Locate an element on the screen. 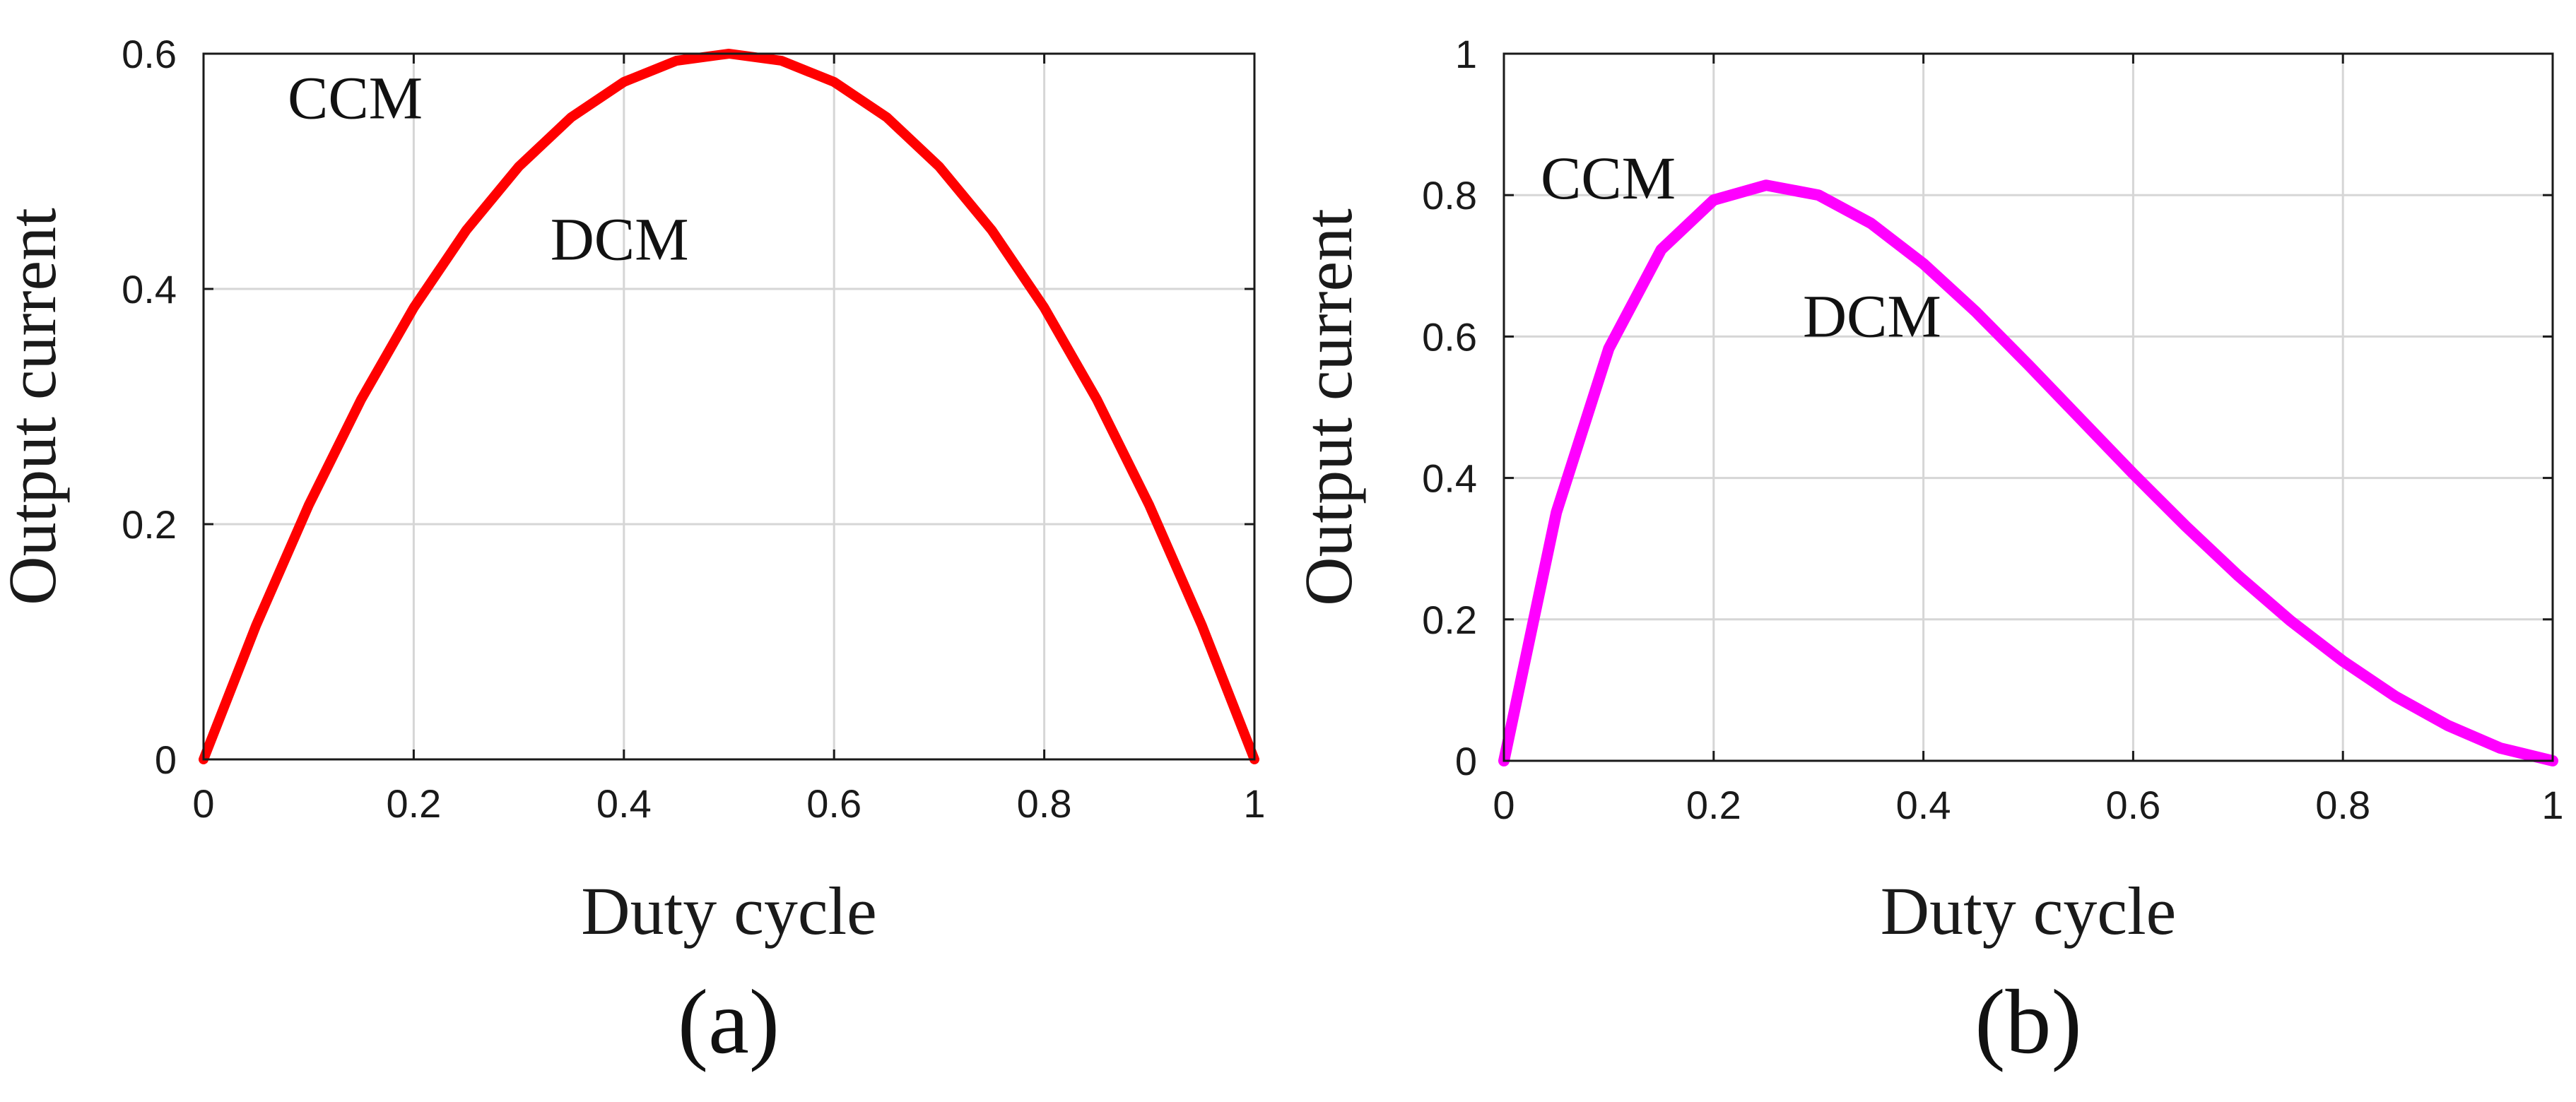  chart0-y-axis-label: Output current is located at coordinates (35, 407).